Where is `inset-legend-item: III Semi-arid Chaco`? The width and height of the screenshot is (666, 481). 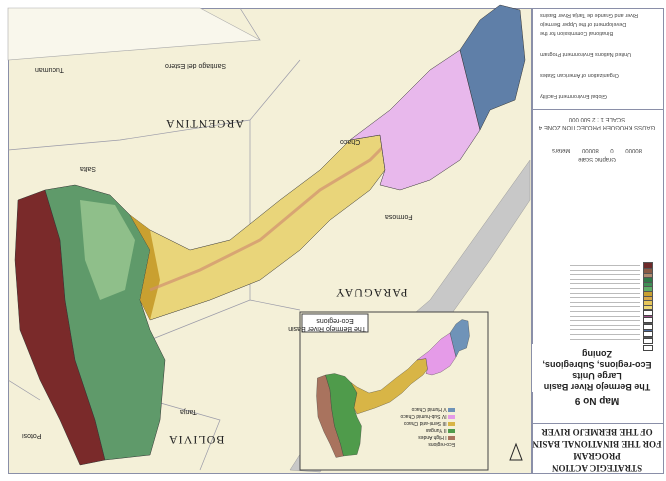
inset-legend-item: III Semi-arid Chaco is located at coordinates (425, 422).